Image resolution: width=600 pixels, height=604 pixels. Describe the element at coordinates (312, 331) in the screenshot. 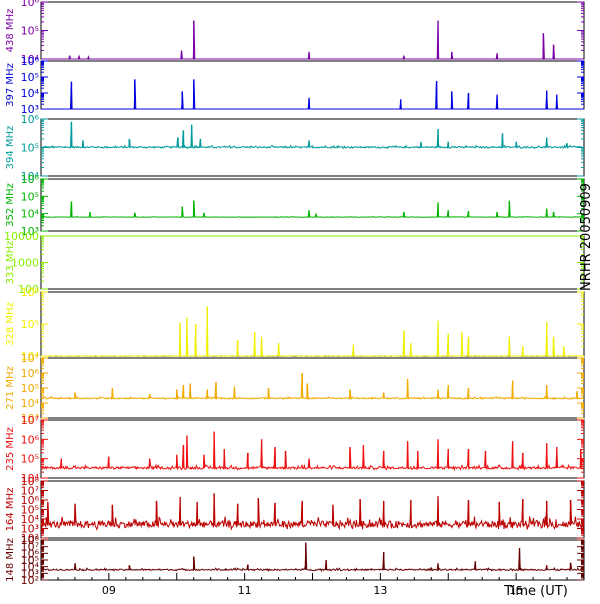

I see `series-line-328-mhz` at that location.